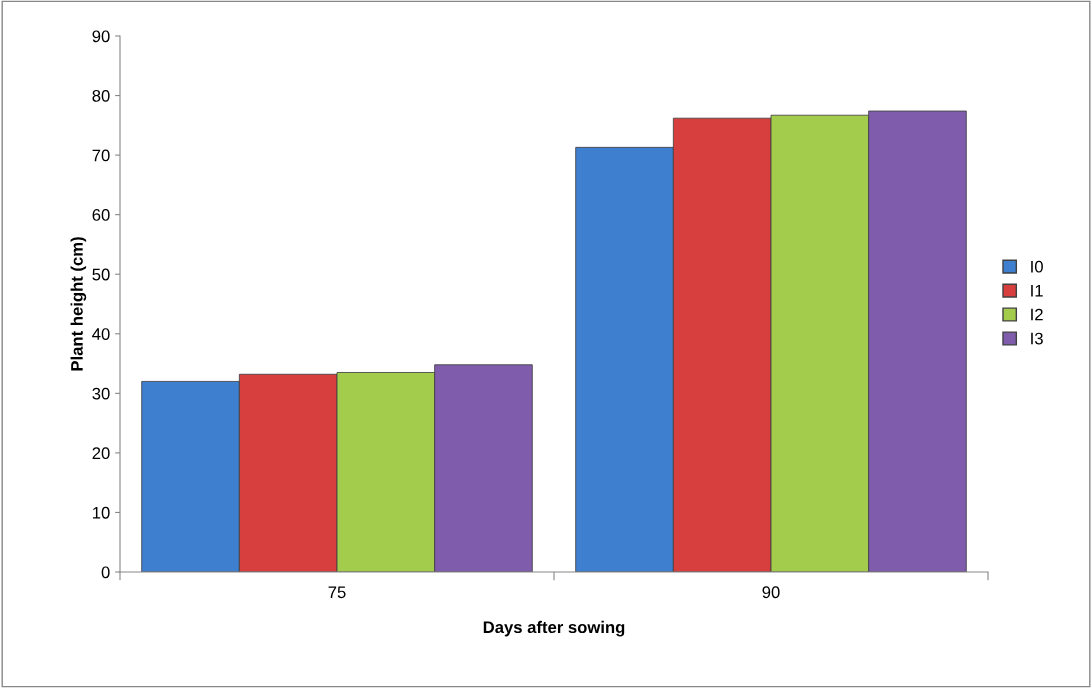 This screenshot has height=688, width=1092. I want to click on legend-label: I2, so click(1037, 314).